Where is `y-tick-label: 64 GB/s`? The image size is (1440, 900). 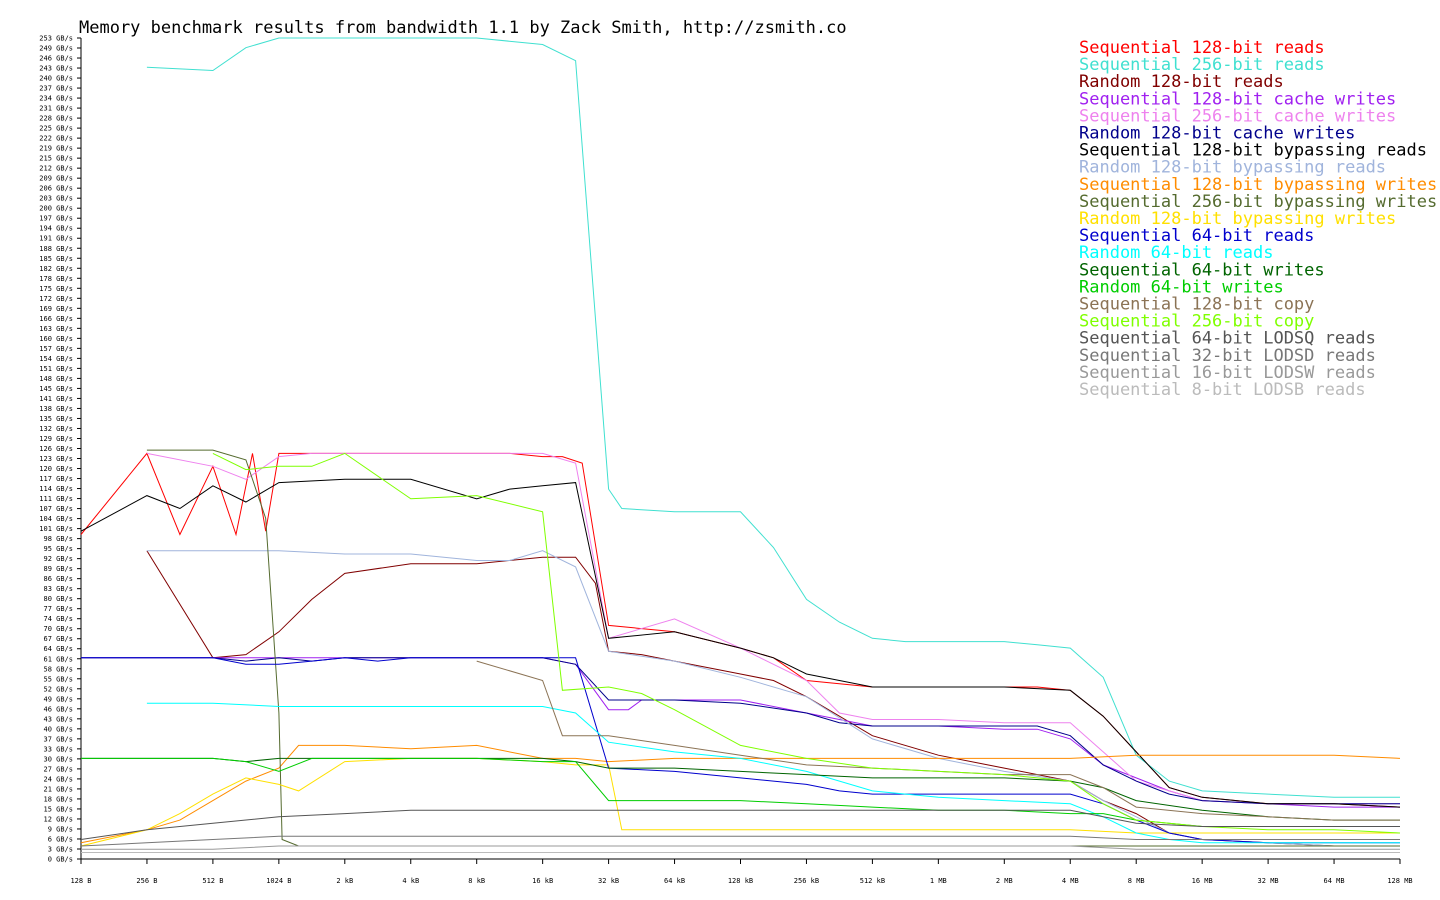 y-tick-label: 64 GB/s is located at coordinates (58, 649).